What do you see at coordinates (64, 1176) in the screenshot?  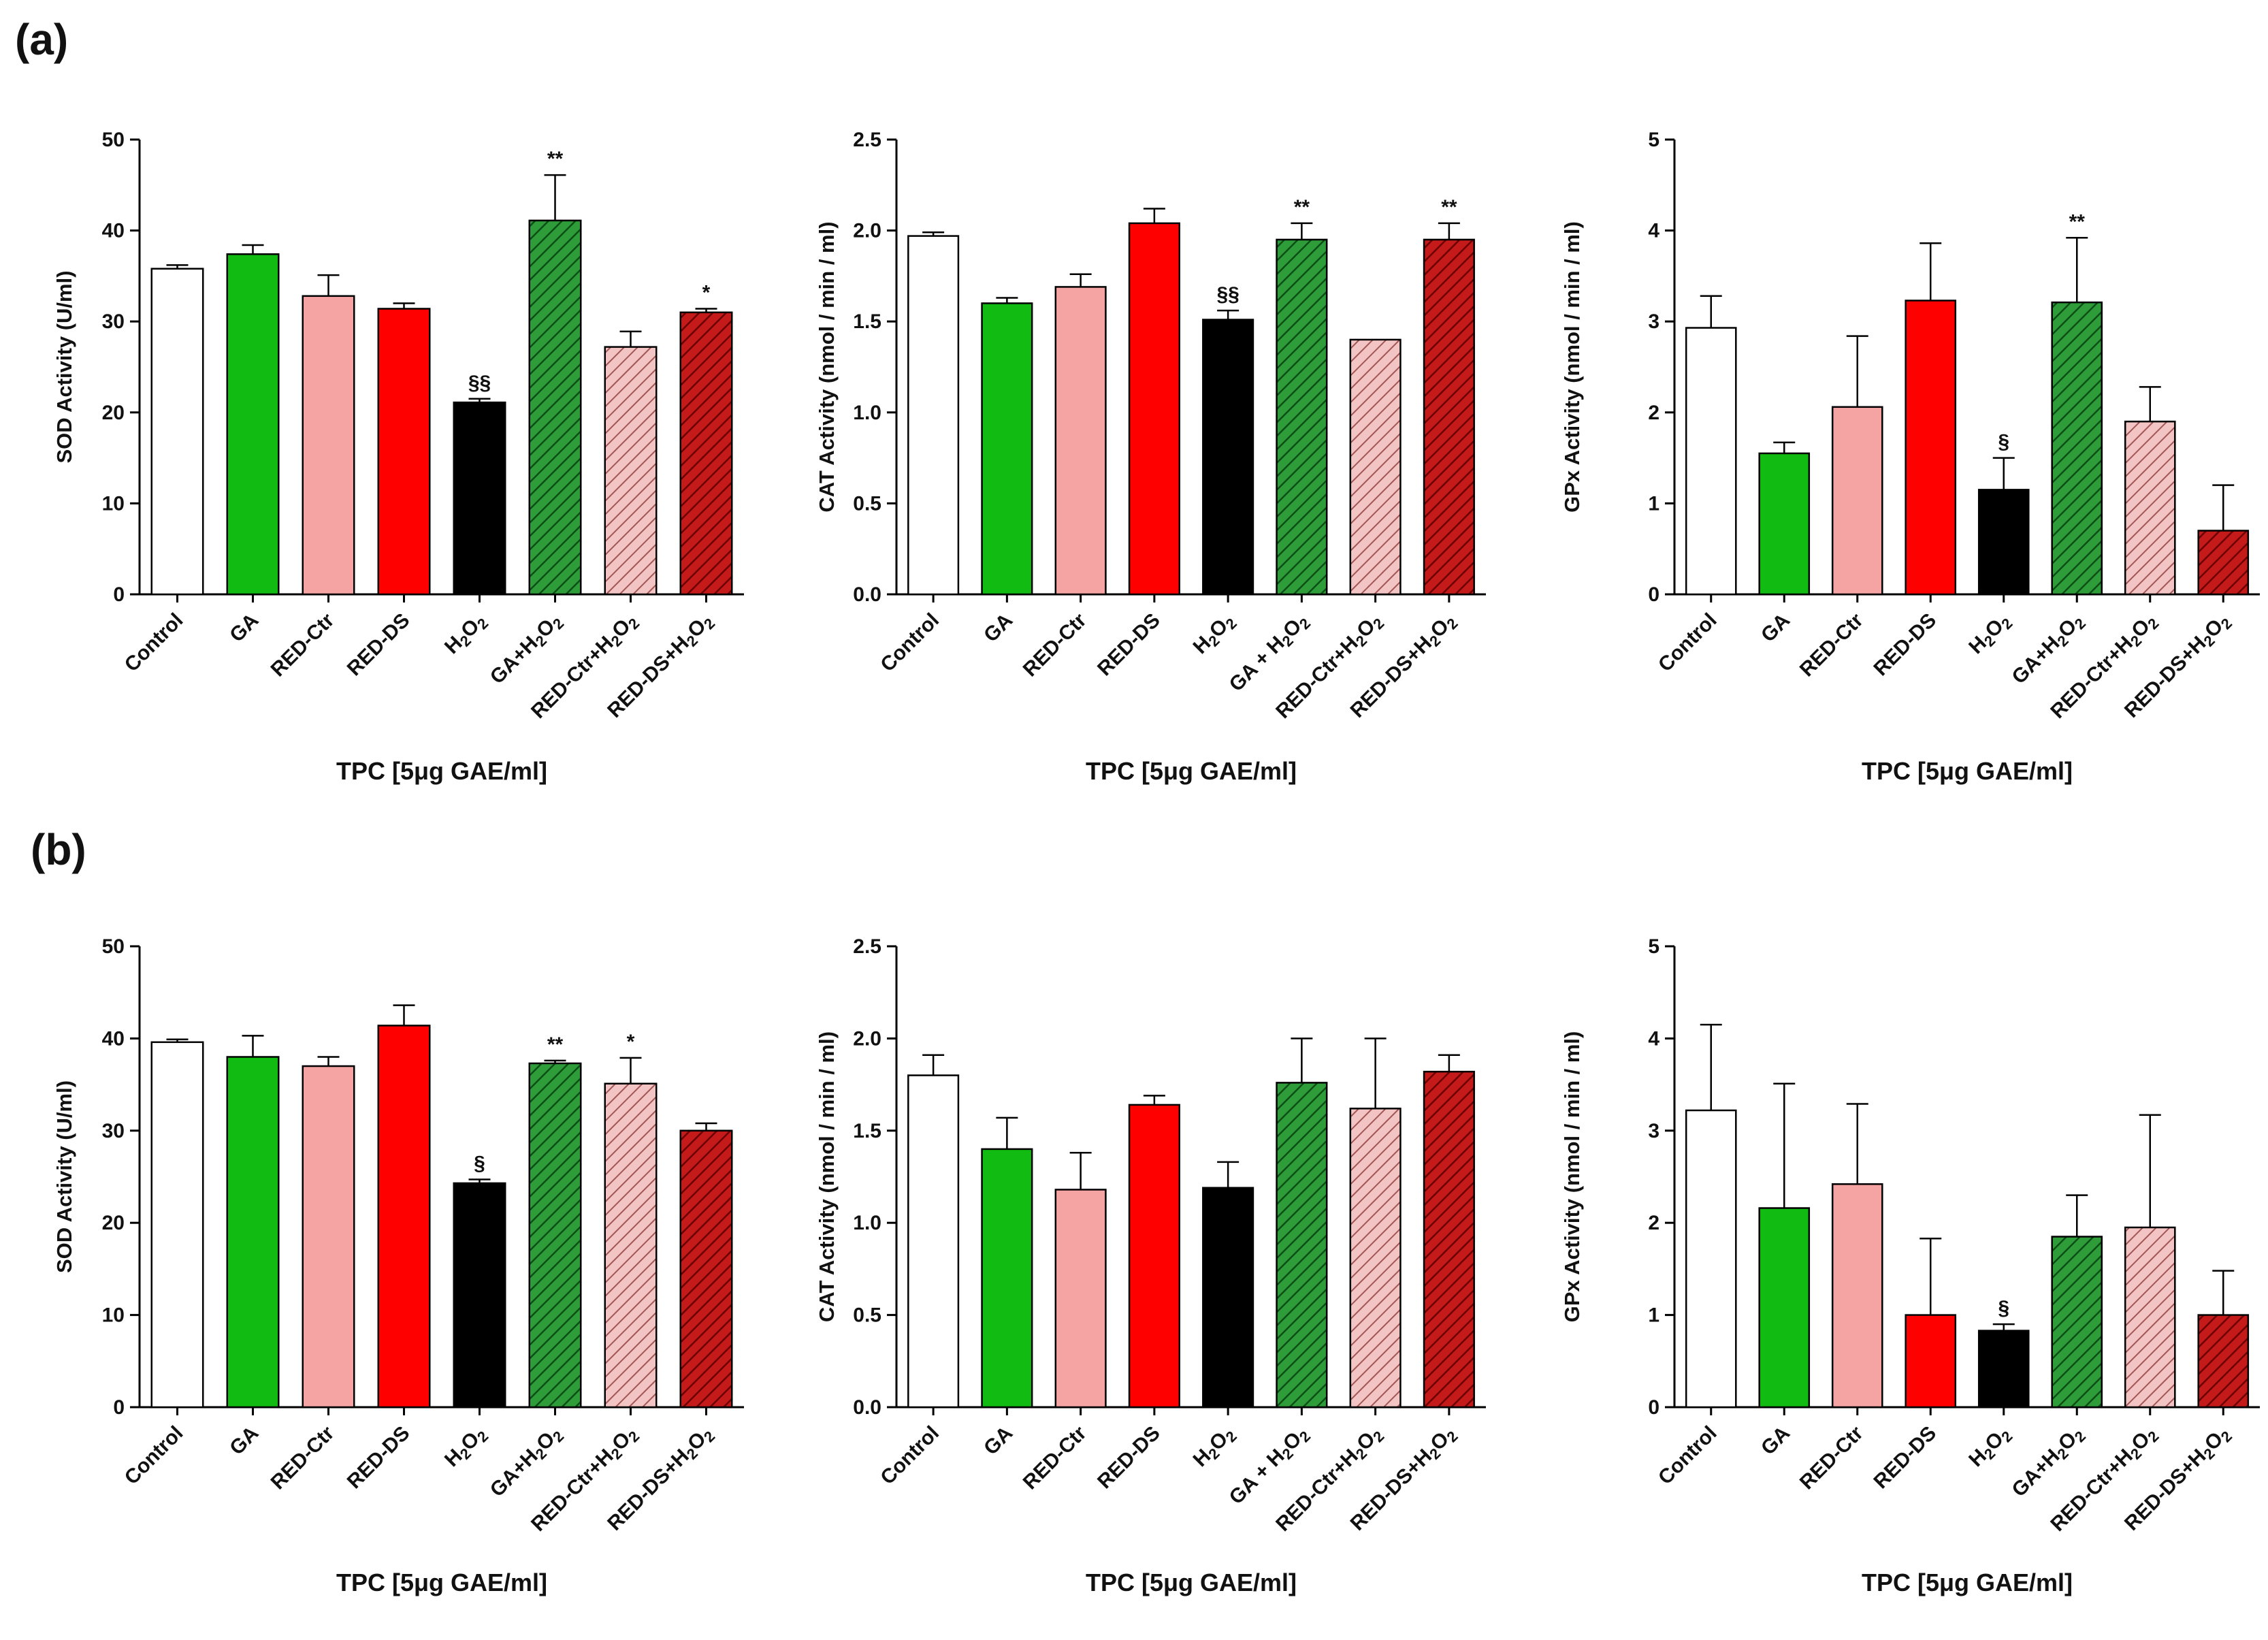 I see `y-axis-label: SOD Activity (U/ml)` at bounding box center [64, 1176].